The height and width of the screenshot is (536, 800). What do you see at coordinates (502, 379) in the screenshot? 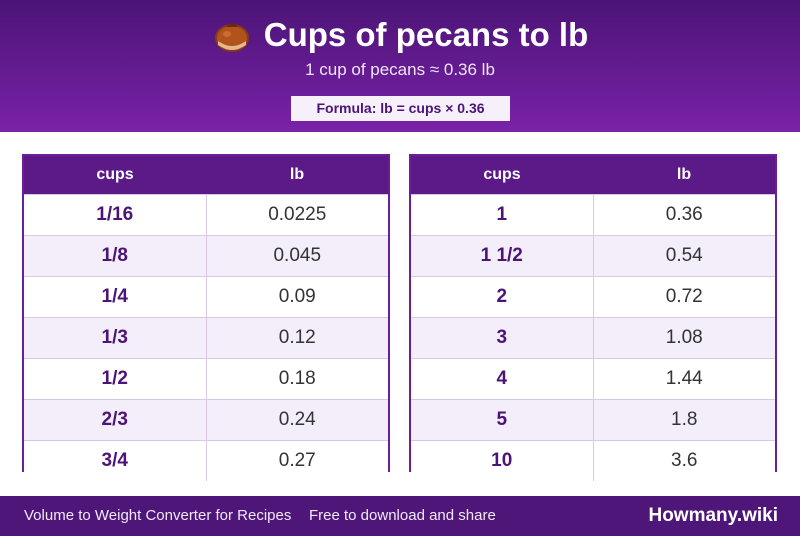
I see `cups-cell: 4` at bounding box center [502, 379].